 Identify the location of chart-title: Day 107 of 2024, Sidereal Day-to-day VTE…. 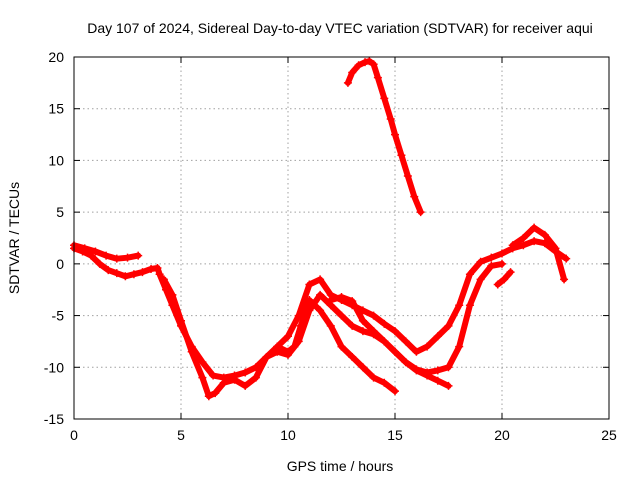
(340, 28).